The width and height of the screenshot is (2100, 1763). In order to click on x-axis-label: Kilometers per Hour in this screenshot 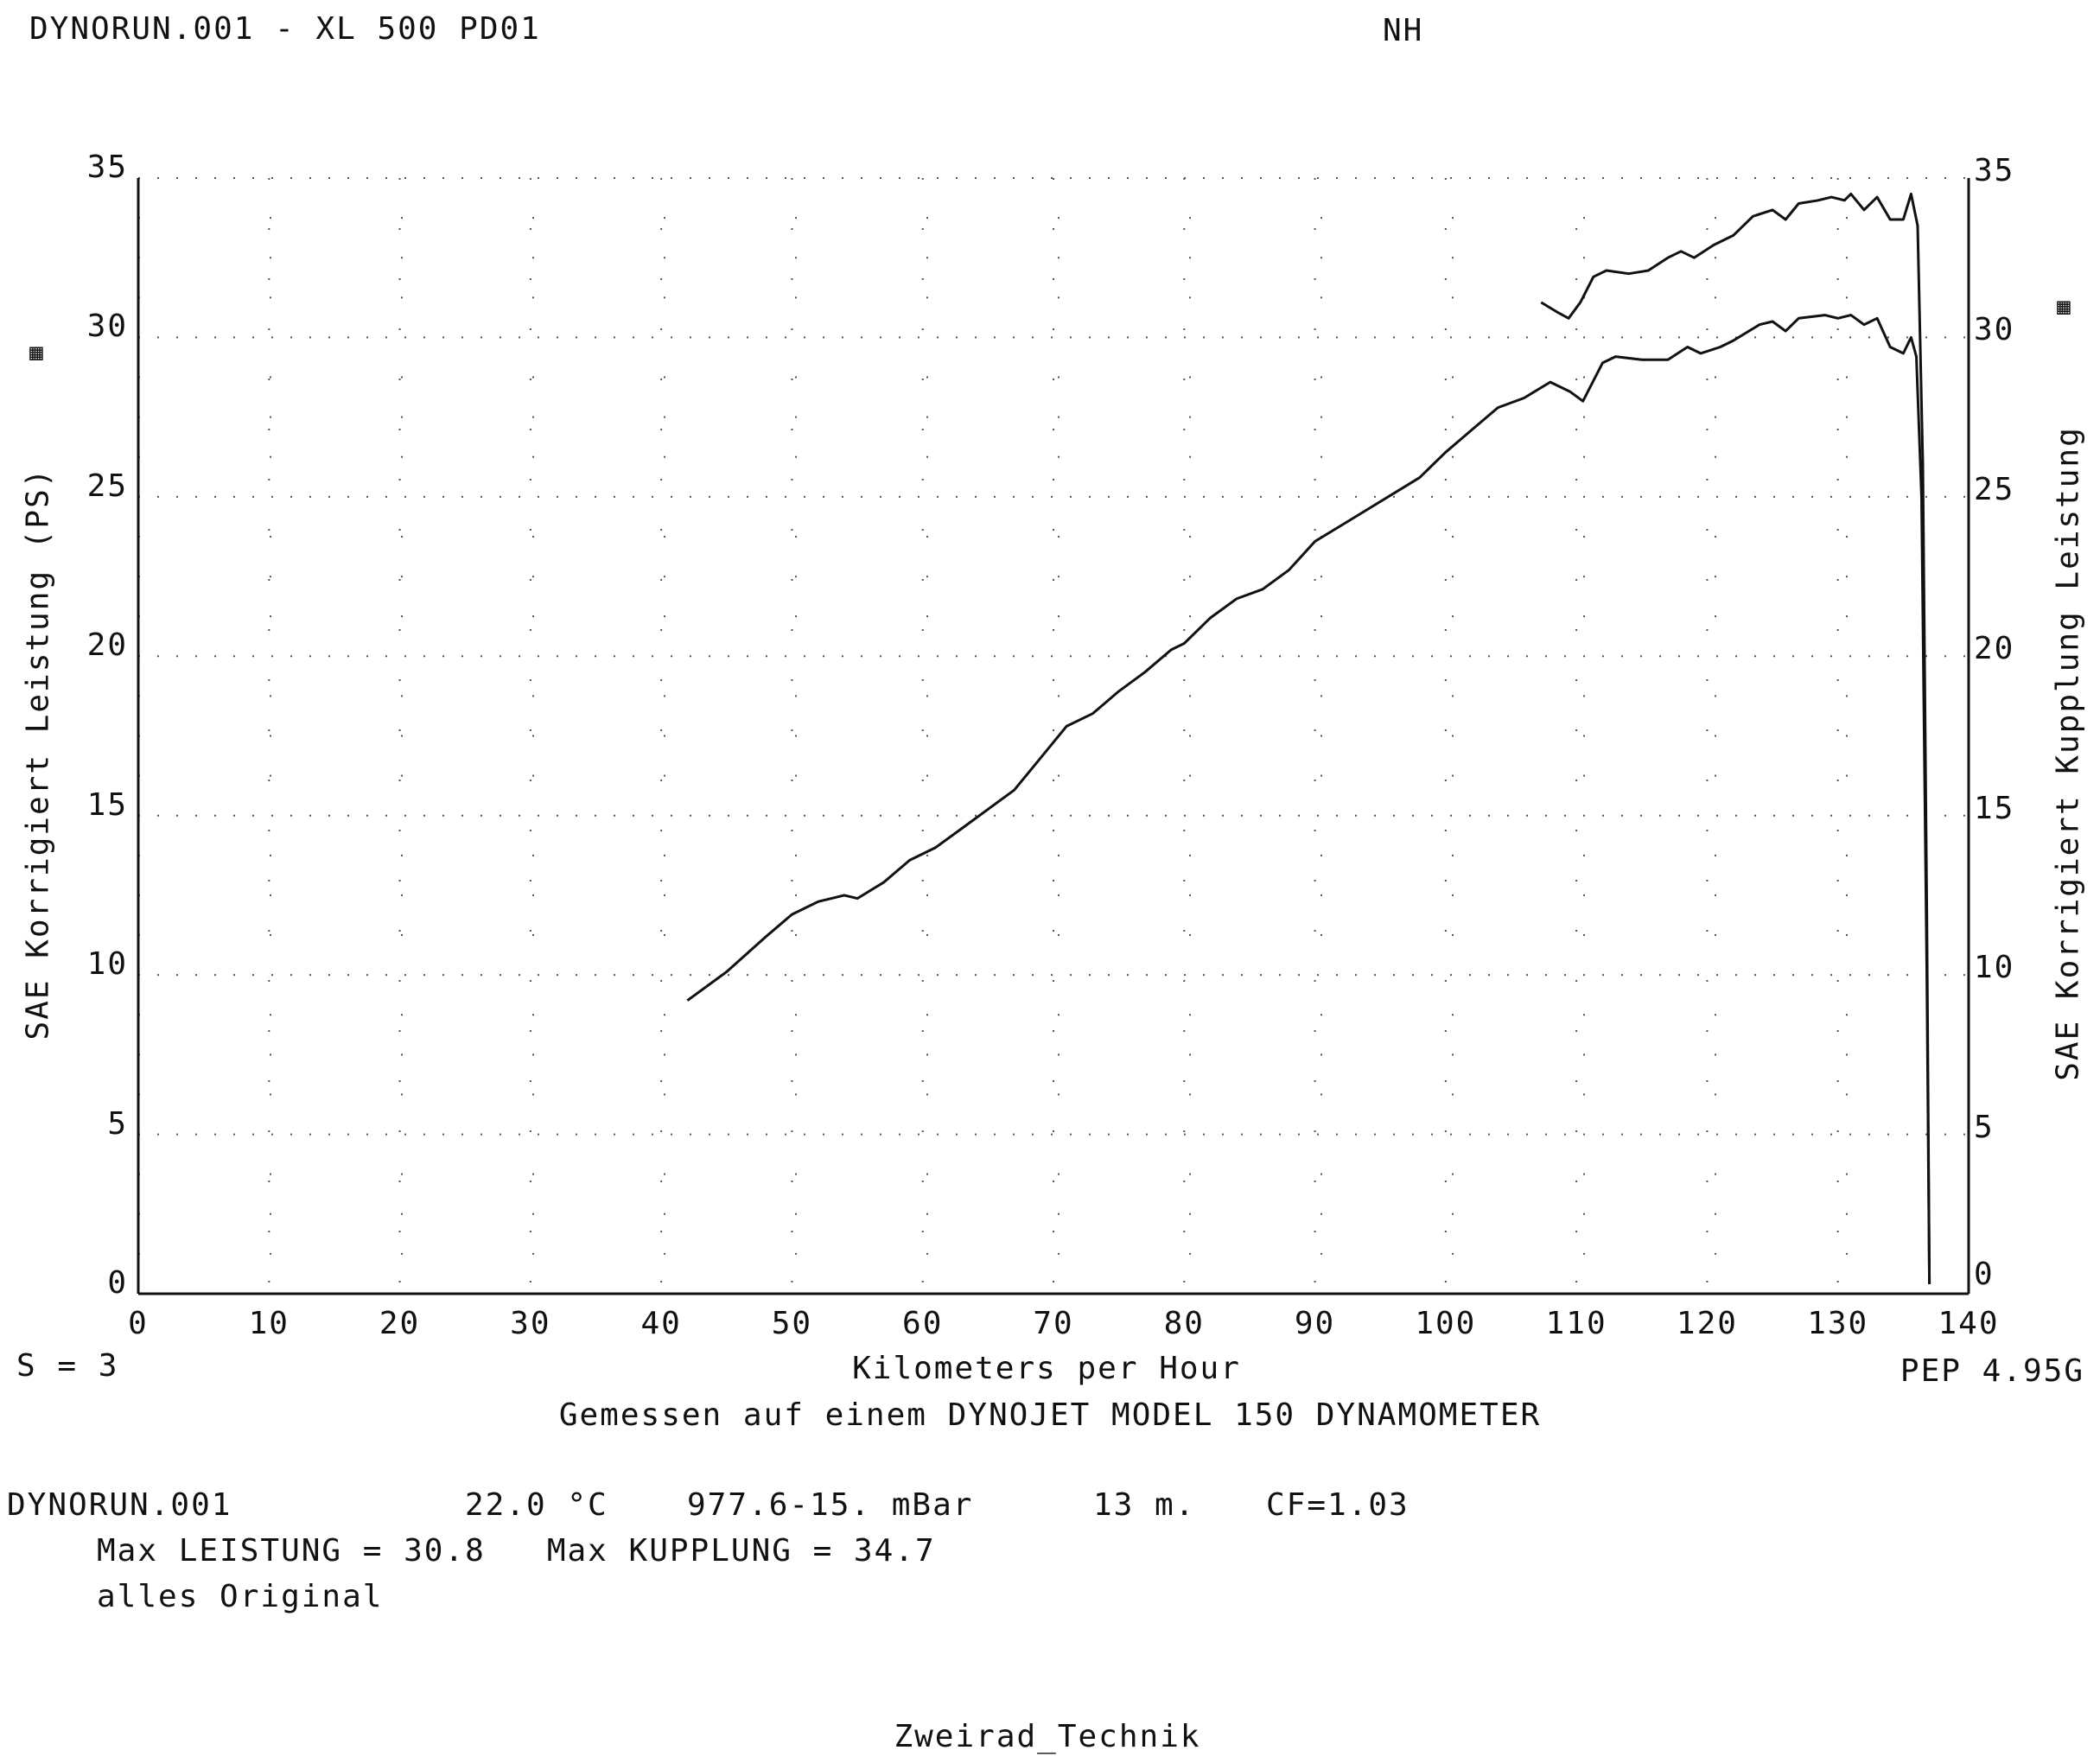, I will do `click(1046, 1368)`.